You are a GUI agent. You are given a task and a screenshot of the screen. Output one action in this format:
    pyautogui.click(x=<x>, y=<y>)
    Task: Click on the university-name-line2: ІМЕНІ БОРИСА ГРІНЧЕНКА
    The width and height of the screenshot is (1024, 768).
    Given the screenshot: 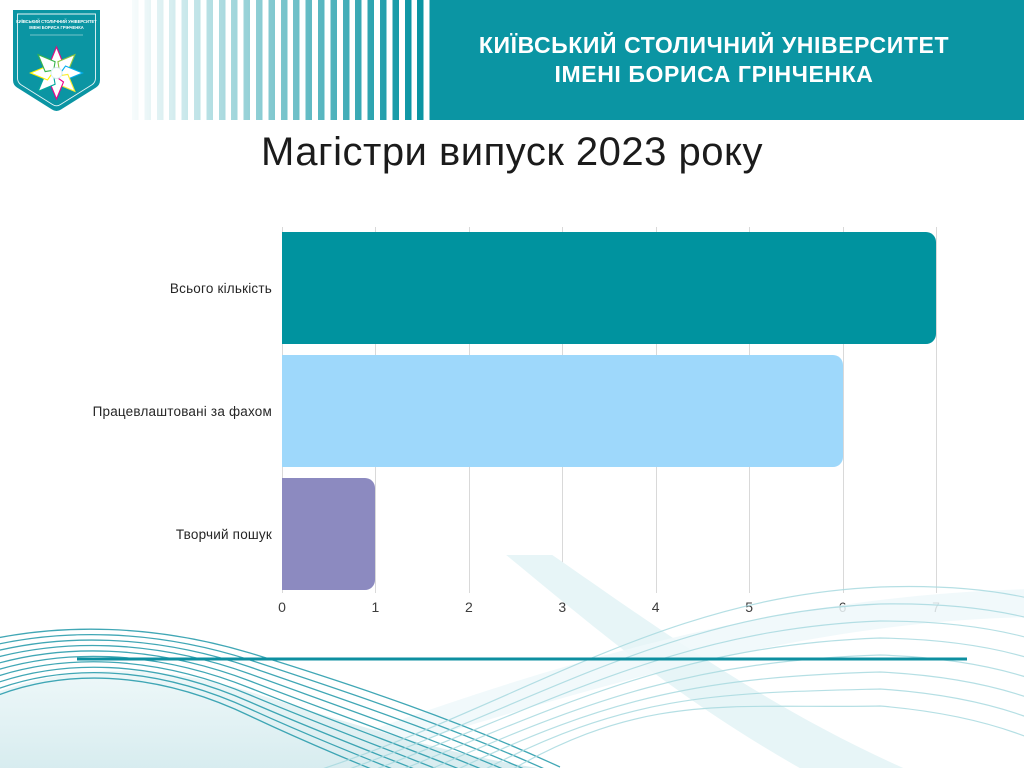 What is the action you would take?
    pyautogui.click(x=714, y=74)
    